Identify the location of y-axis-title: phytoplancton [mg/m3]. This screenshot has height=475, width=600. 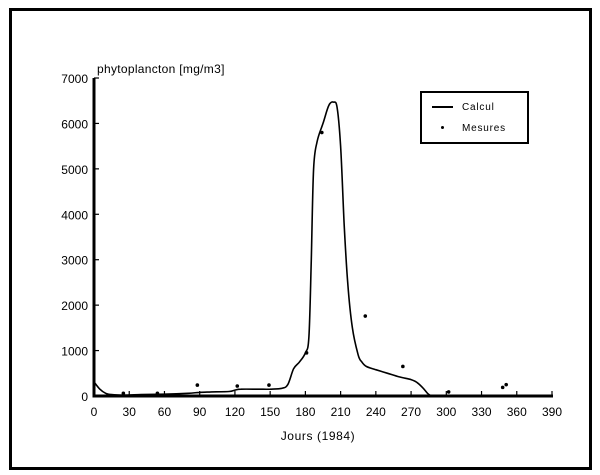
(161, 69).